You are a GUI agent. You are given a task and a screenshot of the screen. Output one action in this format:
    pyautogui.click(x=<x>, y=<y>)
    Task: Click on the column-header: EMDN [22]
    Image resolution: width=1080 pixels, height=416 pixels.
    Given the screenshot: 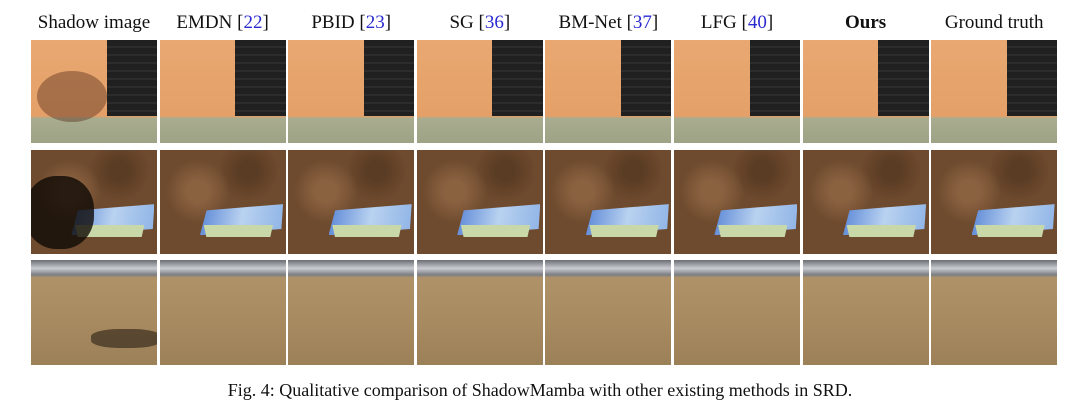 What is the action you would take?
    pyautogui.click(x=223, y=23)
    